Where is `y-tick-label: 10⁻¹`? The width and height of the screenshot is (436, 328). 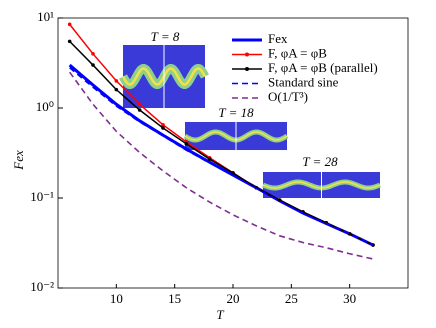
y-tick-label: 10⁻¹ is located at coordinates (42, 196).